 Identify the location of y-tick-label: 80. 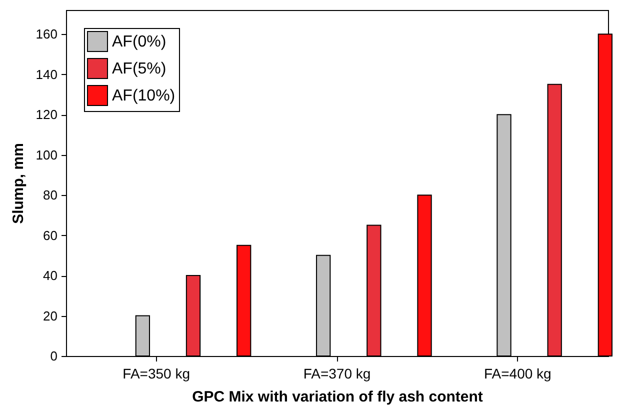
(50, 195).